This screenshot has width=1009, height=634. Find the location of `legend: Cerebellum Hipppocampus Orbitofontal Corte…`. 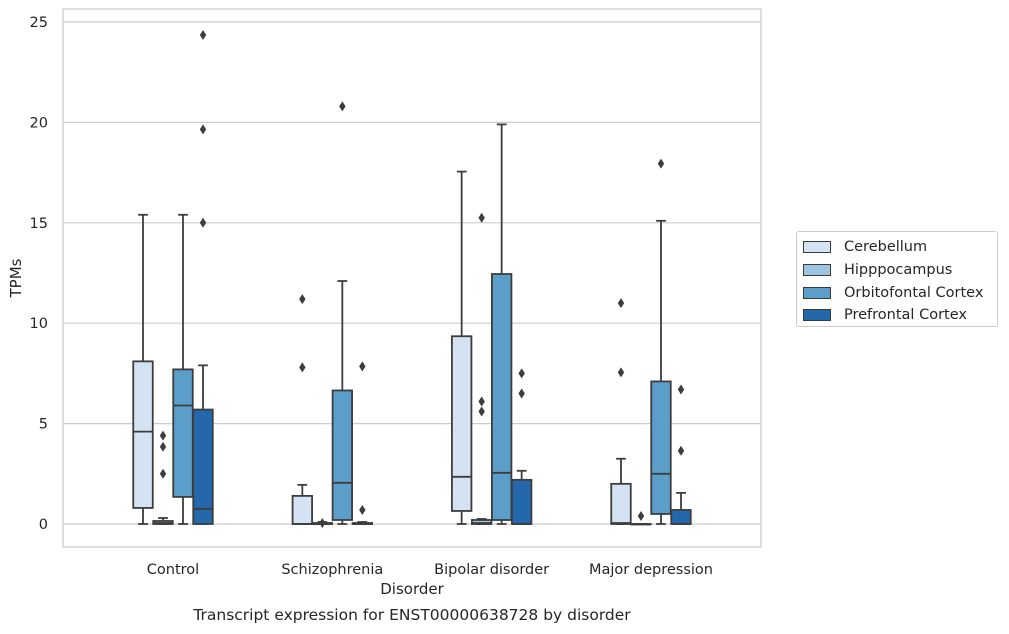

legend: Cerebellum Hipppocampus Orbitofontal Corte… is located at coordinates (897, 279).